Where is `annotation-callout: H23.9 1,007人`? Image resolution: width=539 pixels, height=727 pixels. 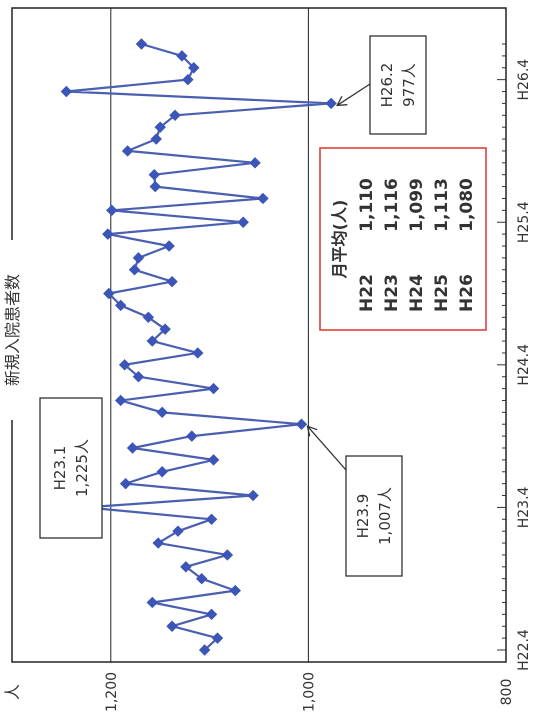
annotation-callout: H23.9 1,007人 is located at coordinates (354, 501).